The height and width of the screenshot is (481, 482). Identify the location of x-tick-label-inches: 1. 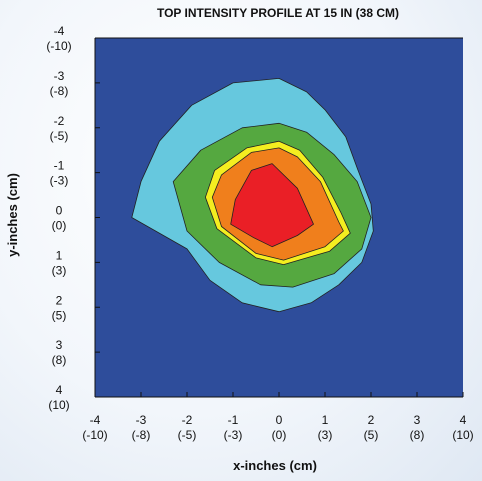
(325, 420).